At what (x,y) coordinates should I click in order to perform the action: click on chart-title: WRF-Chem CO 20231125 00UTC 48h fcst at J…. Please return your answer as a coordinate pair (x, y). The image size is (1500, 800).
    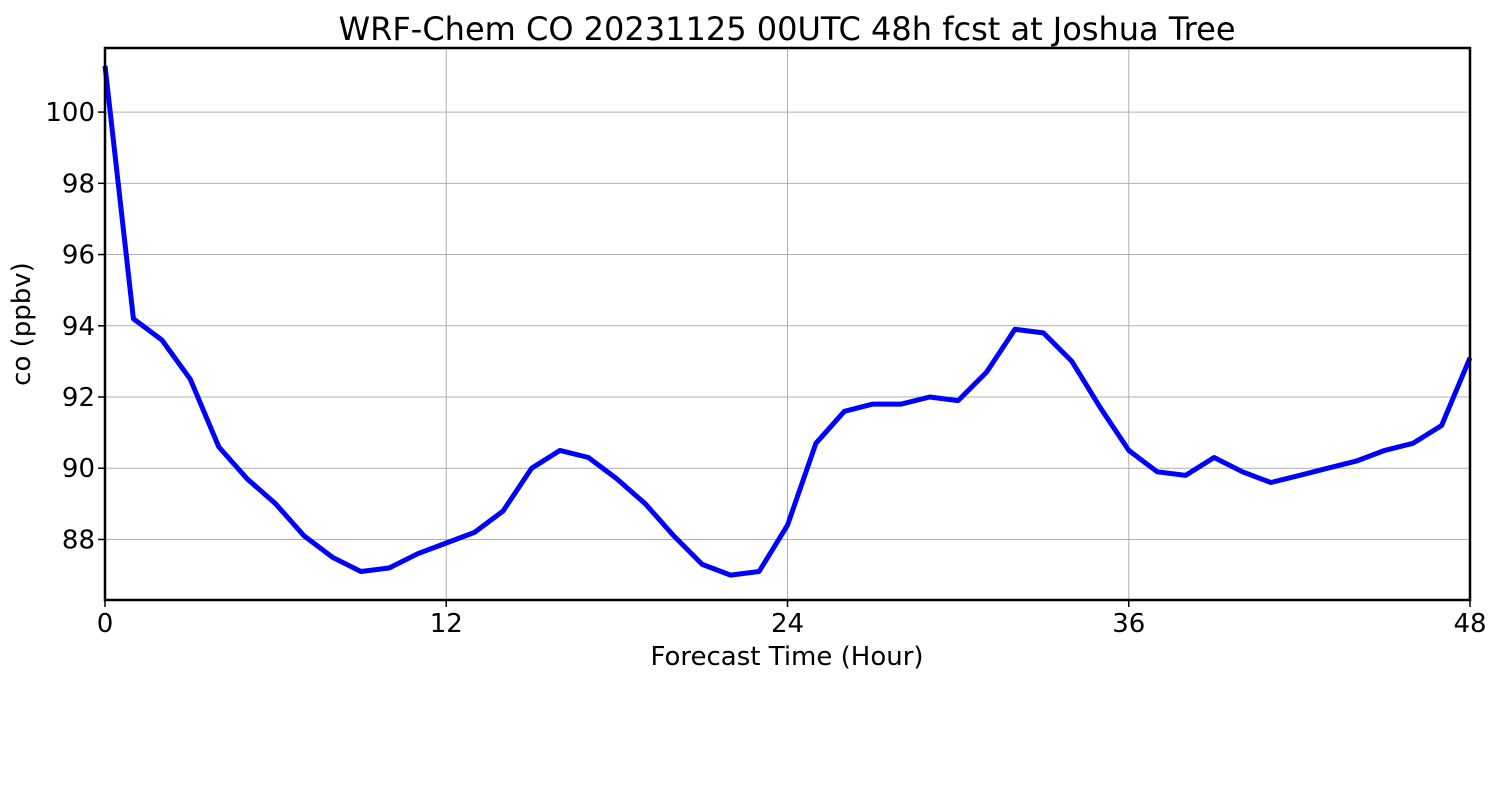
    Looking at the image, I should click on (786, 29).